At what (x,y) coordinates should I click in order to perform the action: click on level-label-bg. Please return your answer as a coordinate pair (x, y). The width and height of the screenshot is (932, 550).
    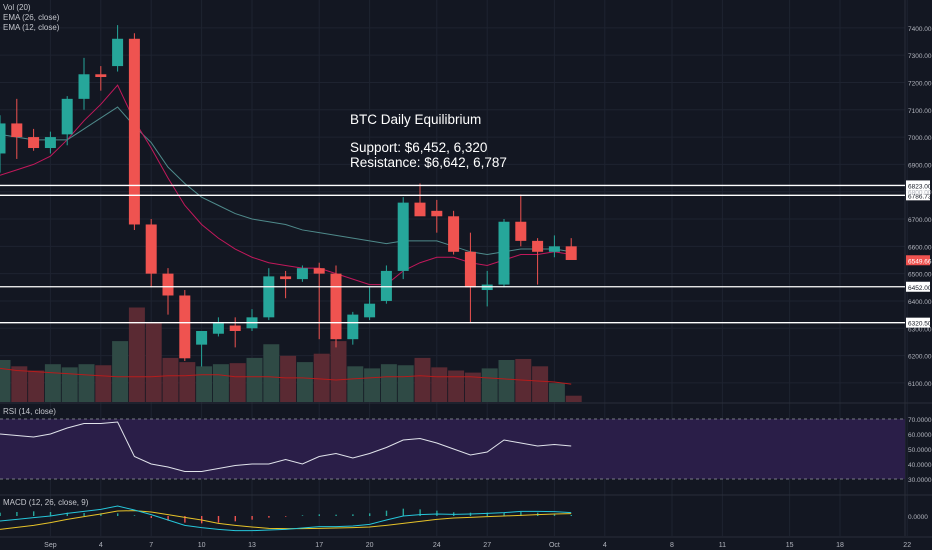
    Looking at the image, I should click on (918, 185).